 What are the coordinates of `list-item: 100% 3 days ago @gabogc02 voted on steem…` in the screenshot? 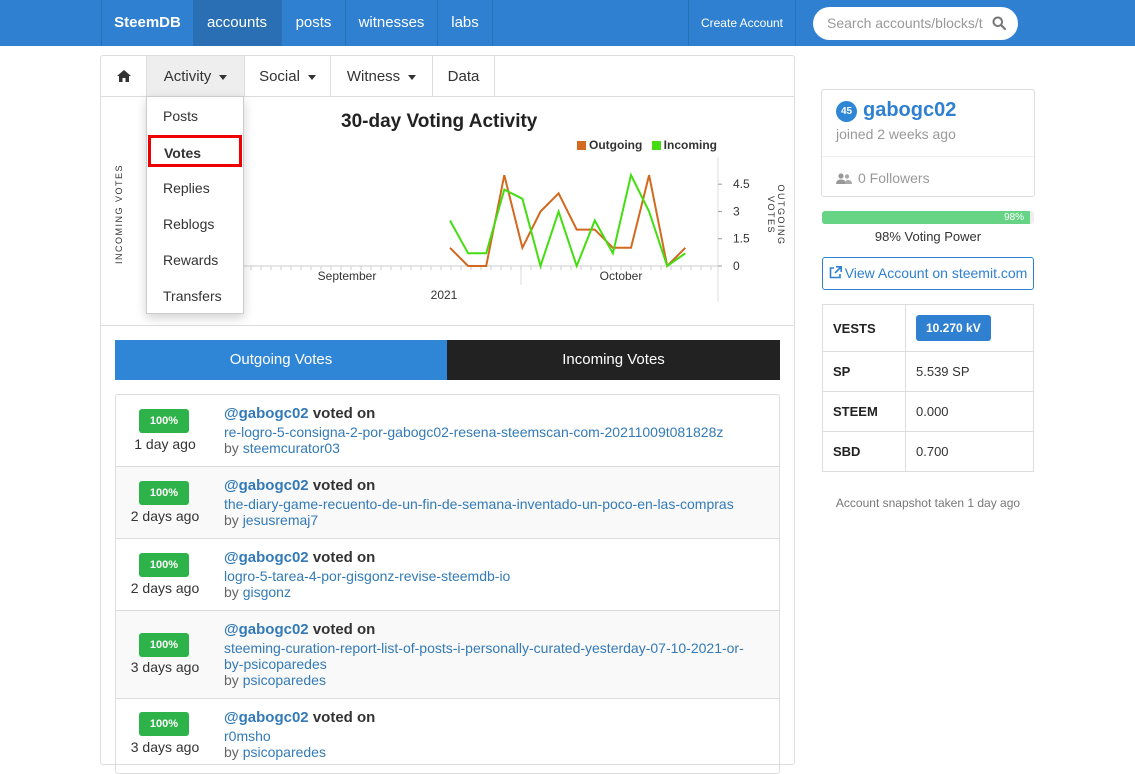 It's located at (447, 655).